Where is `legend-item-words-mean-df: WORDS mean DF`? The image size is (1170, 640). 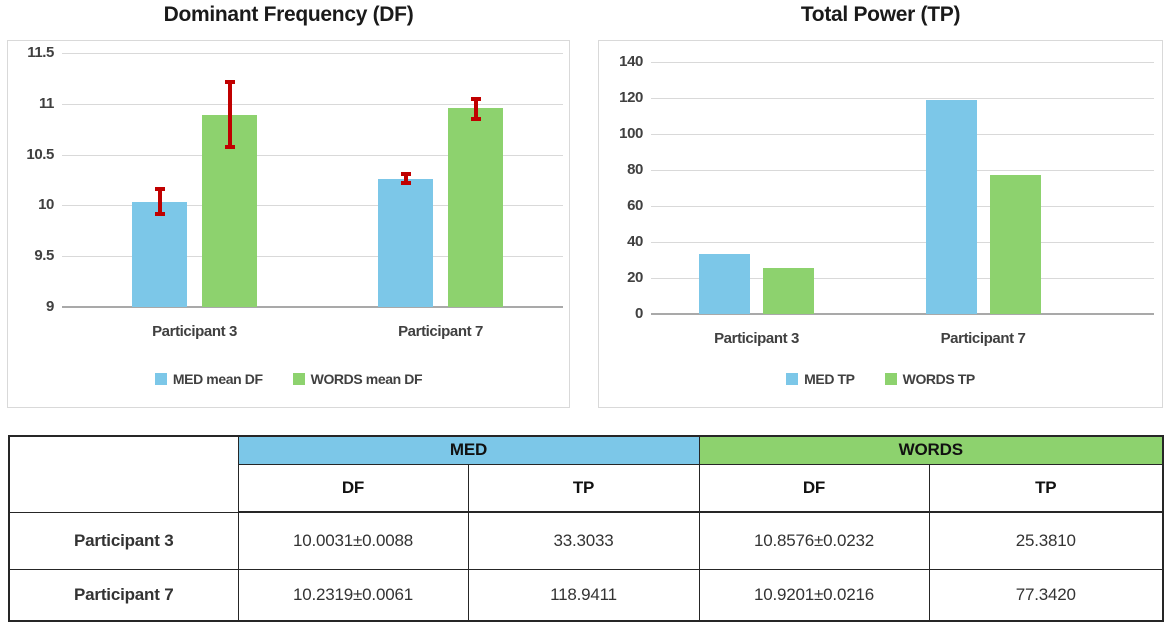 legend-item-words-mean-df: WORDS mean DF is located at coordinates (357, 379).